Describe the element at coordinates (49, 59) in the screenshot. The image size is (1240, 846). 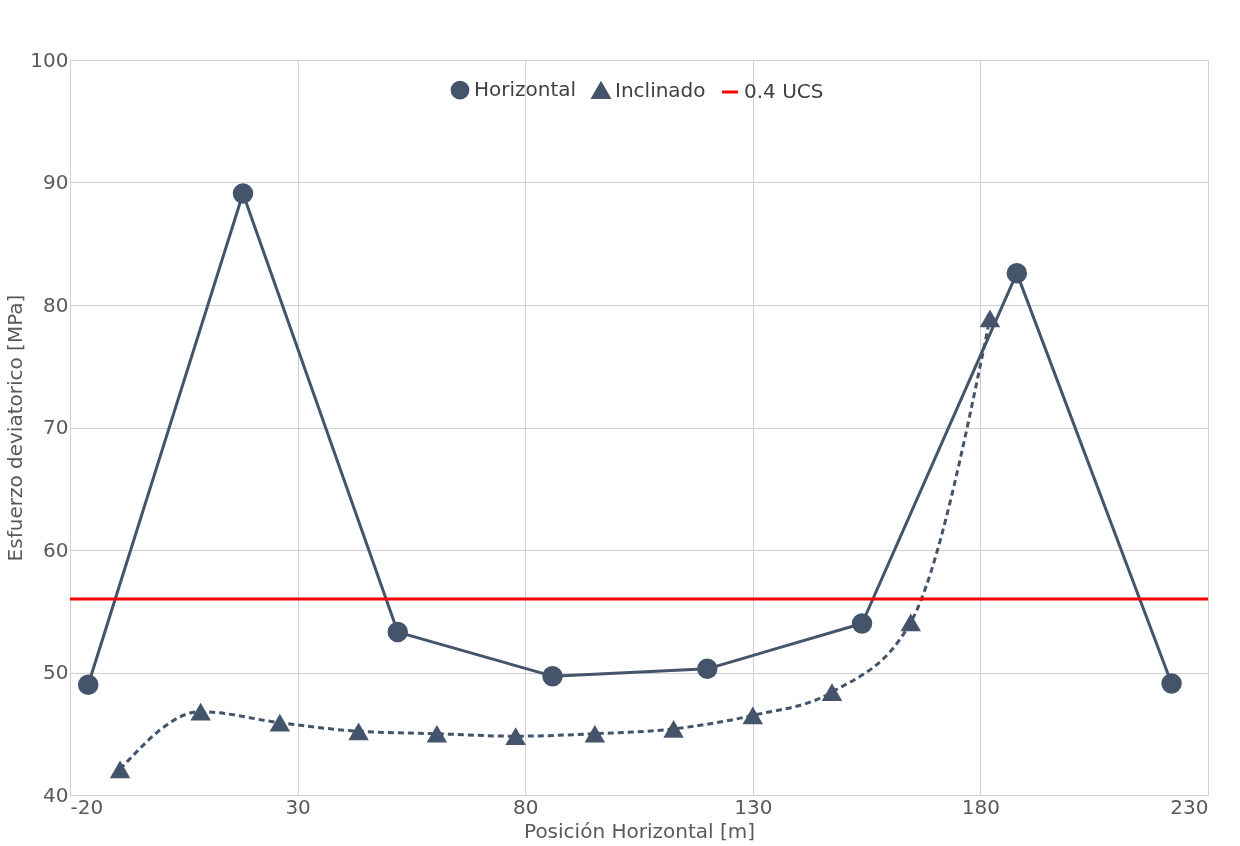
I see `y-tick-label: 100` at that location.